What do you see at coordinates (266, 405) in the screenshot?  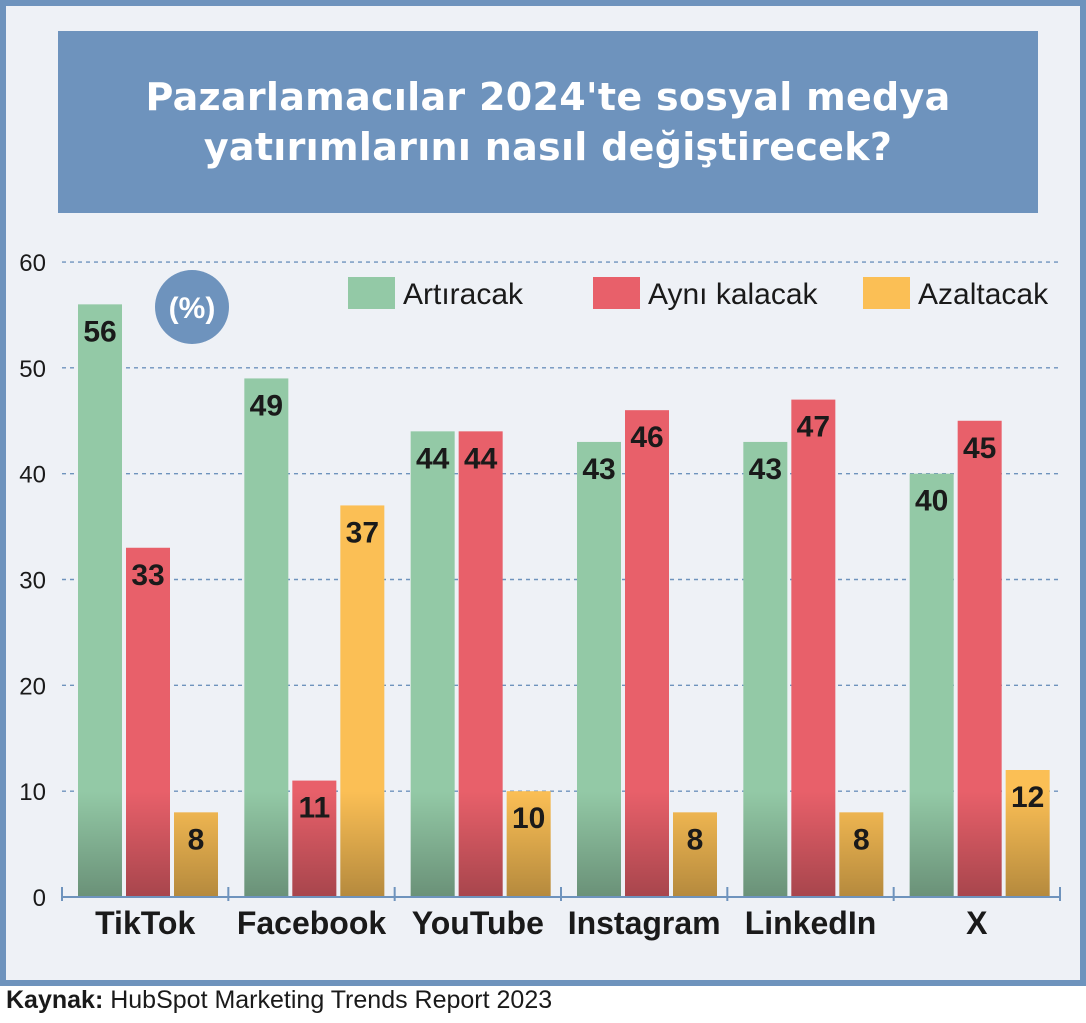 I see `data-label: 49` at bounding box center [266, 405].